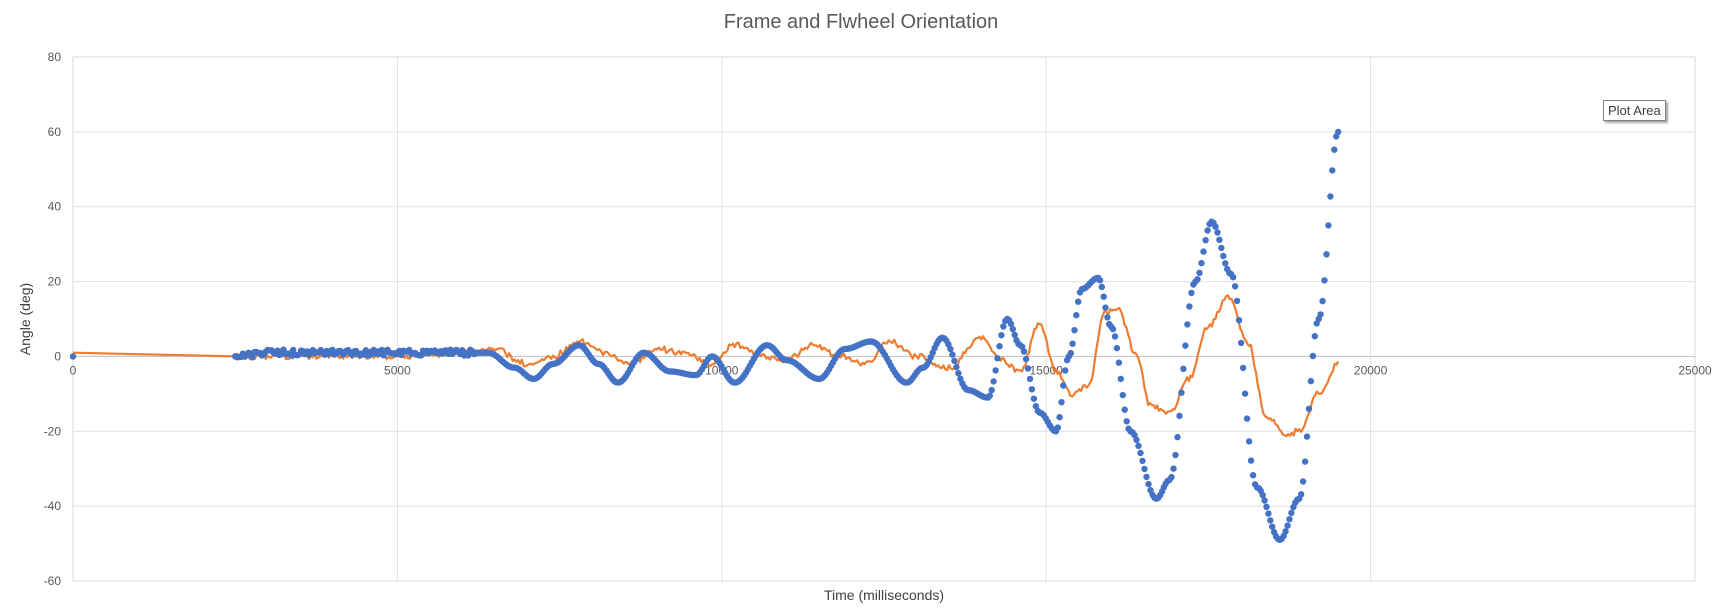  Describe the element at coordinates (53, 431) in the screenshot. I see `y-tick-label: -20` at that location.